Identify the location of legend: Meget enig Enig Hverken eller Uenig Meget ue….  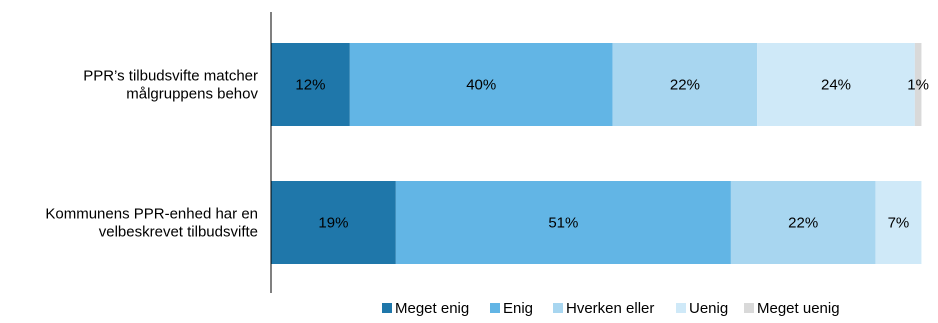
(611, 308).